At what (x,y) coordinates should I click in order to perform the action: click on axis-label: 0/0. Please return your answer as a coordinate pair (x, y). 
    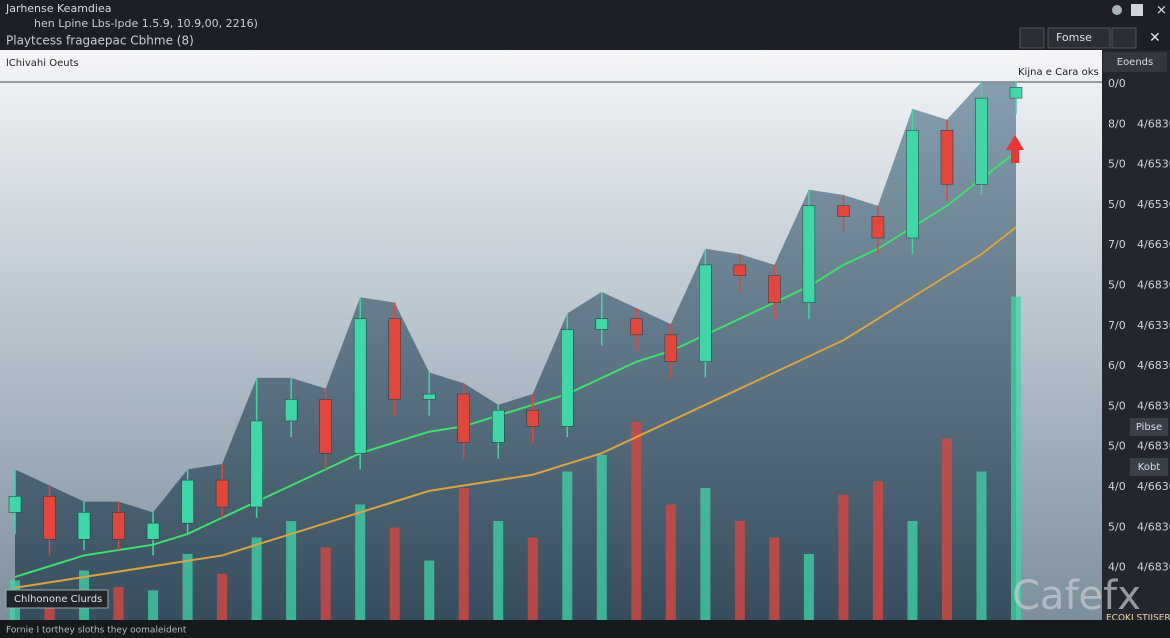
    Looking at the image, I should click on (1117, 83).